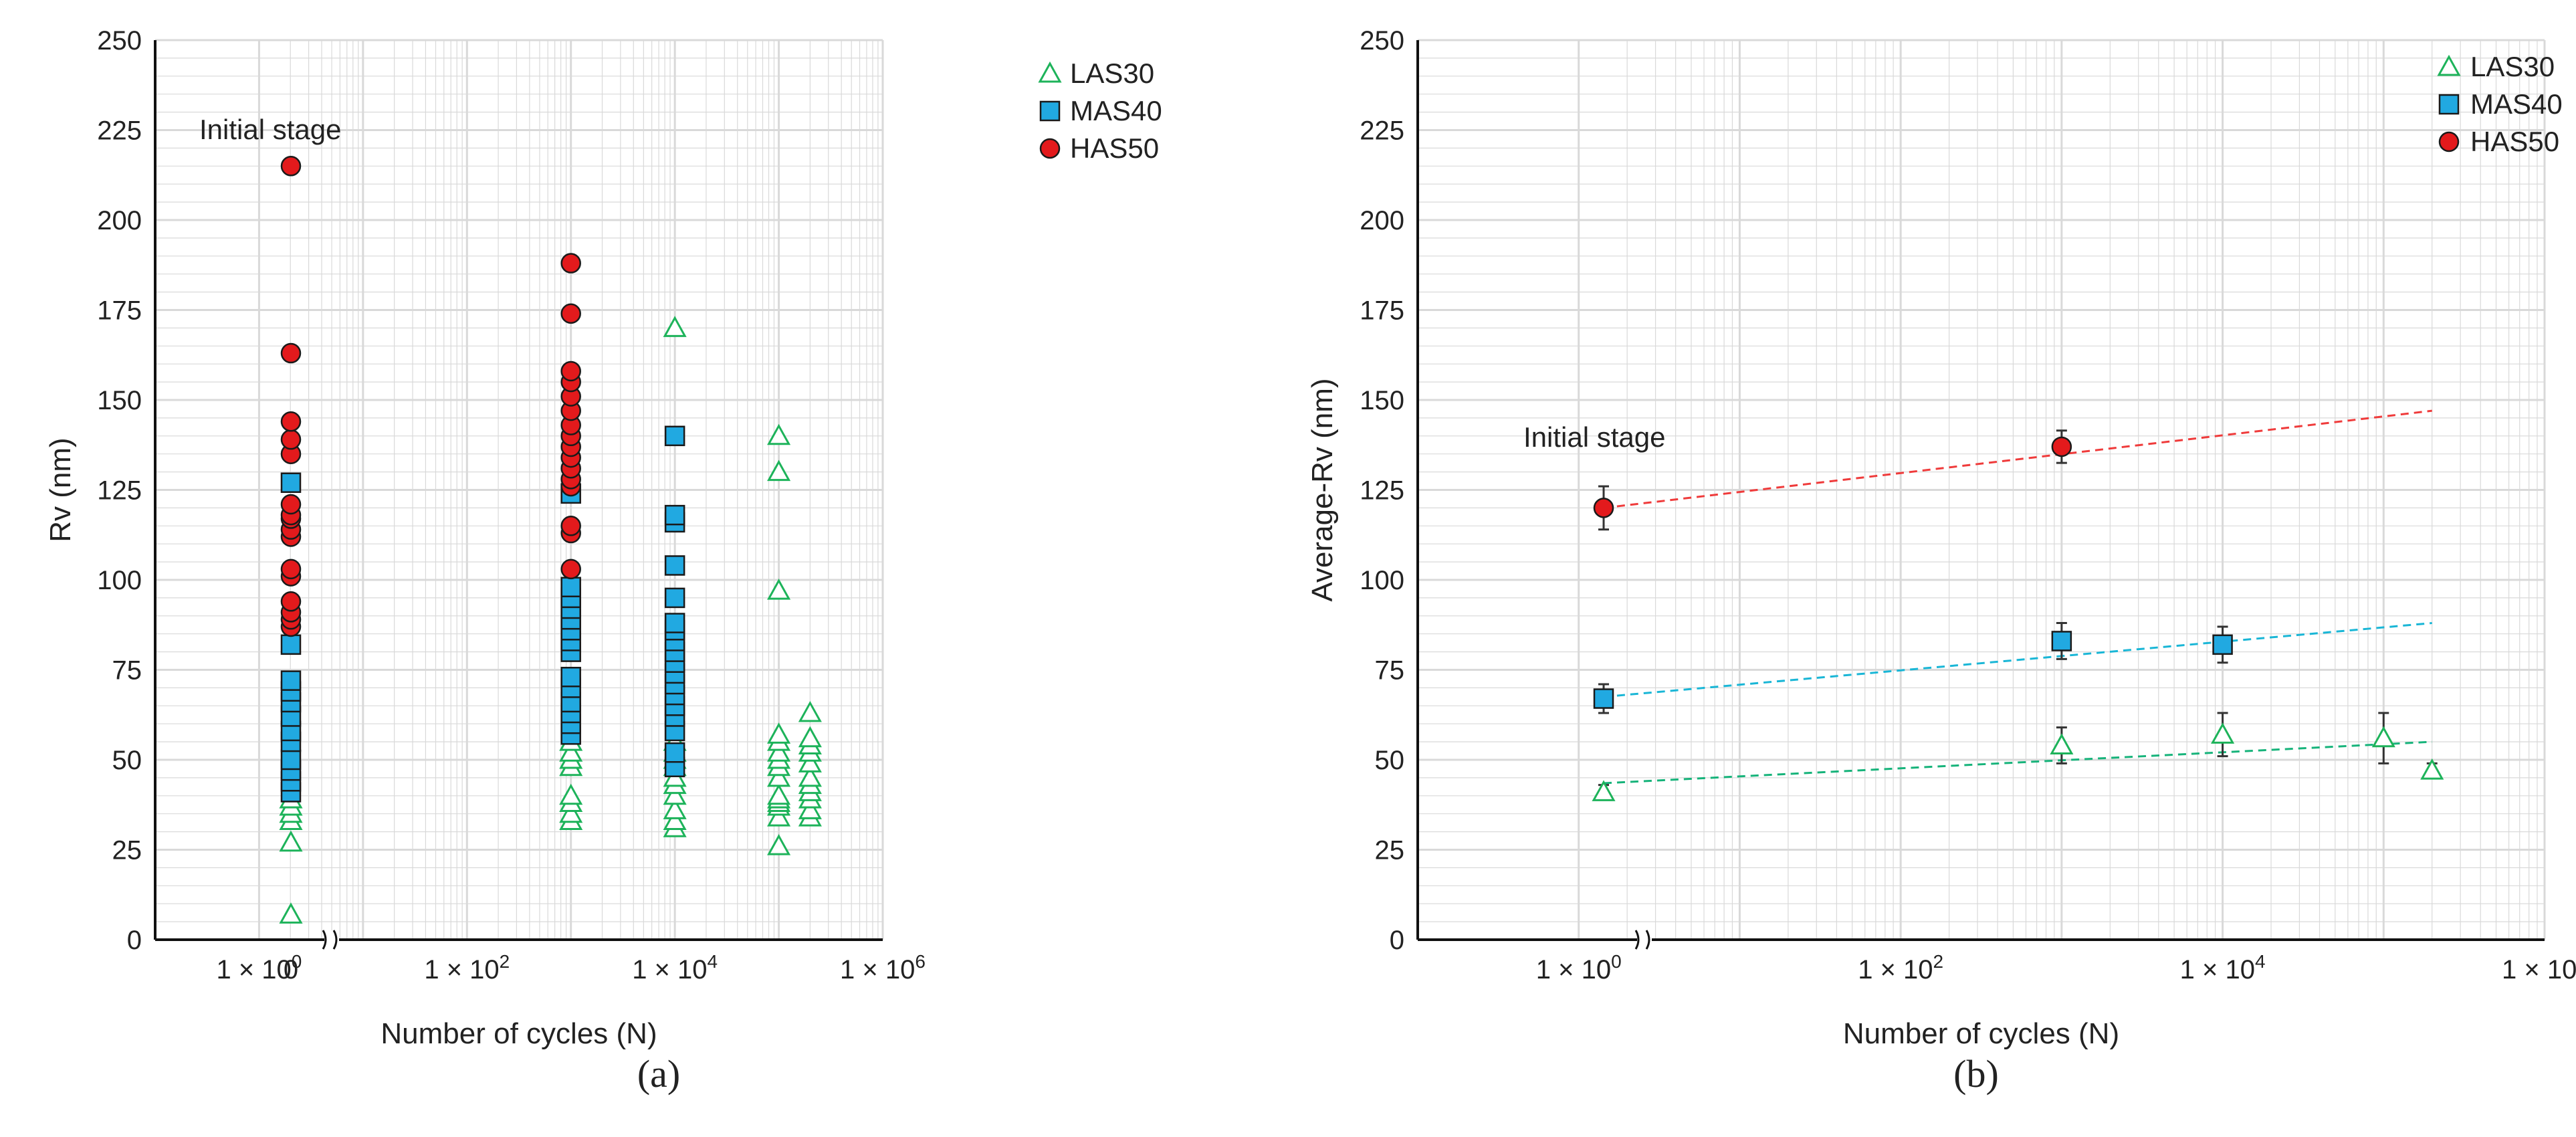  What do you see at coordinates (119, 220) in the screenshot?
I see `y-tick-label: 200` at bounding box center [119, 220].